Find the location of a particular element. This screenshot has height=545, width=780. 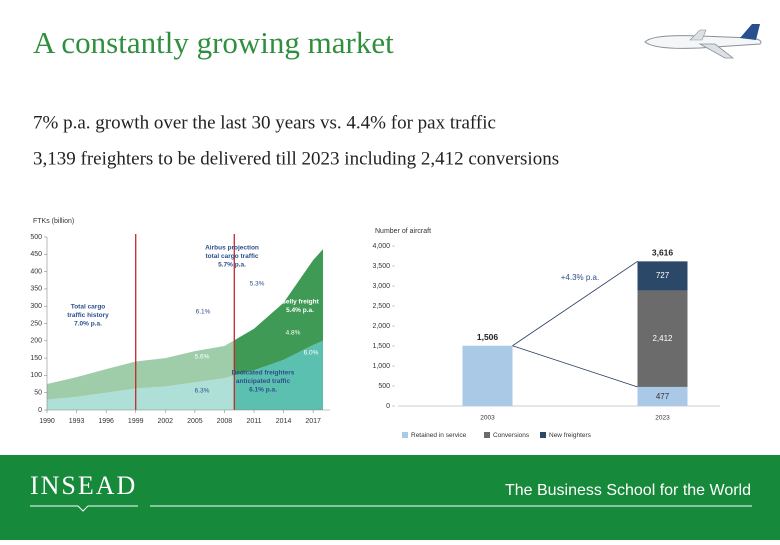

total-label: 1,506 is located at coordinates (488, 337).